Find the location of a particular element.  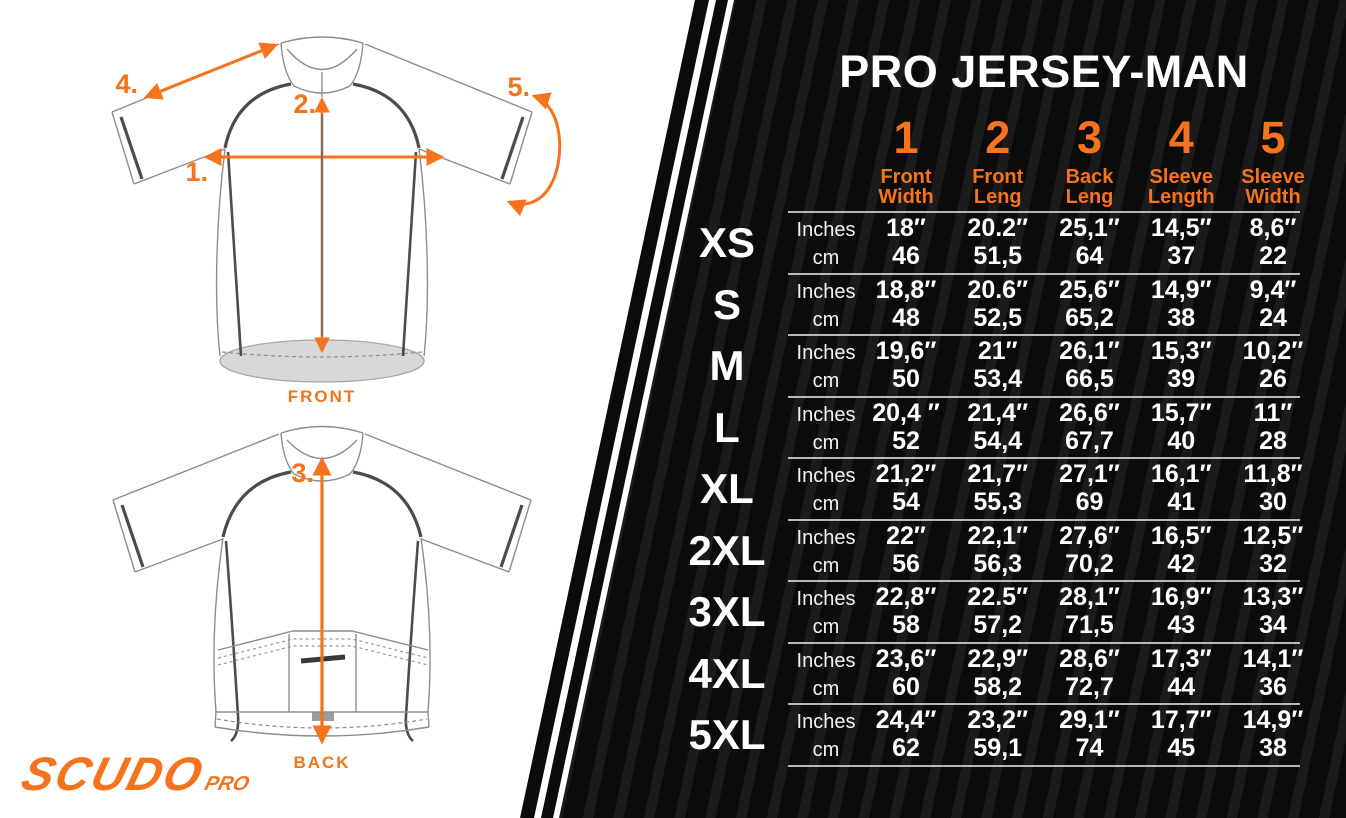

cm-value: 54 is located at coordinates (906, 502).